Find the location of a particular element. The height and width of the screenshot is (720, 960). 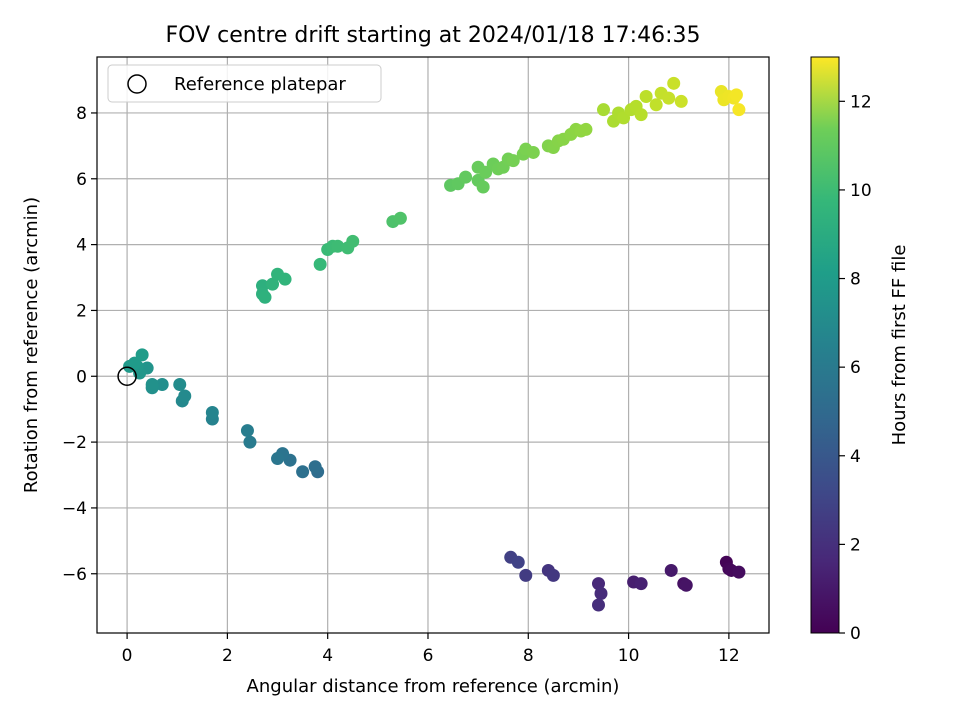

y-tick-label: 4 is located at coordinates (81, 246).